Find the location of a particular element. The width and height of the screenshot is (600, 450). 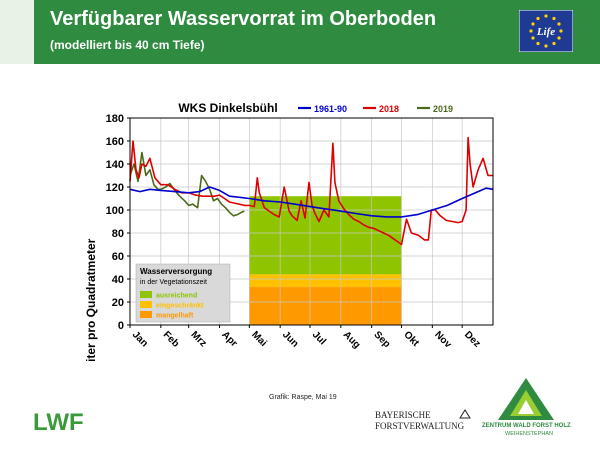

x-tick-label-Okt: Okt is located at coordinates (411, 339).